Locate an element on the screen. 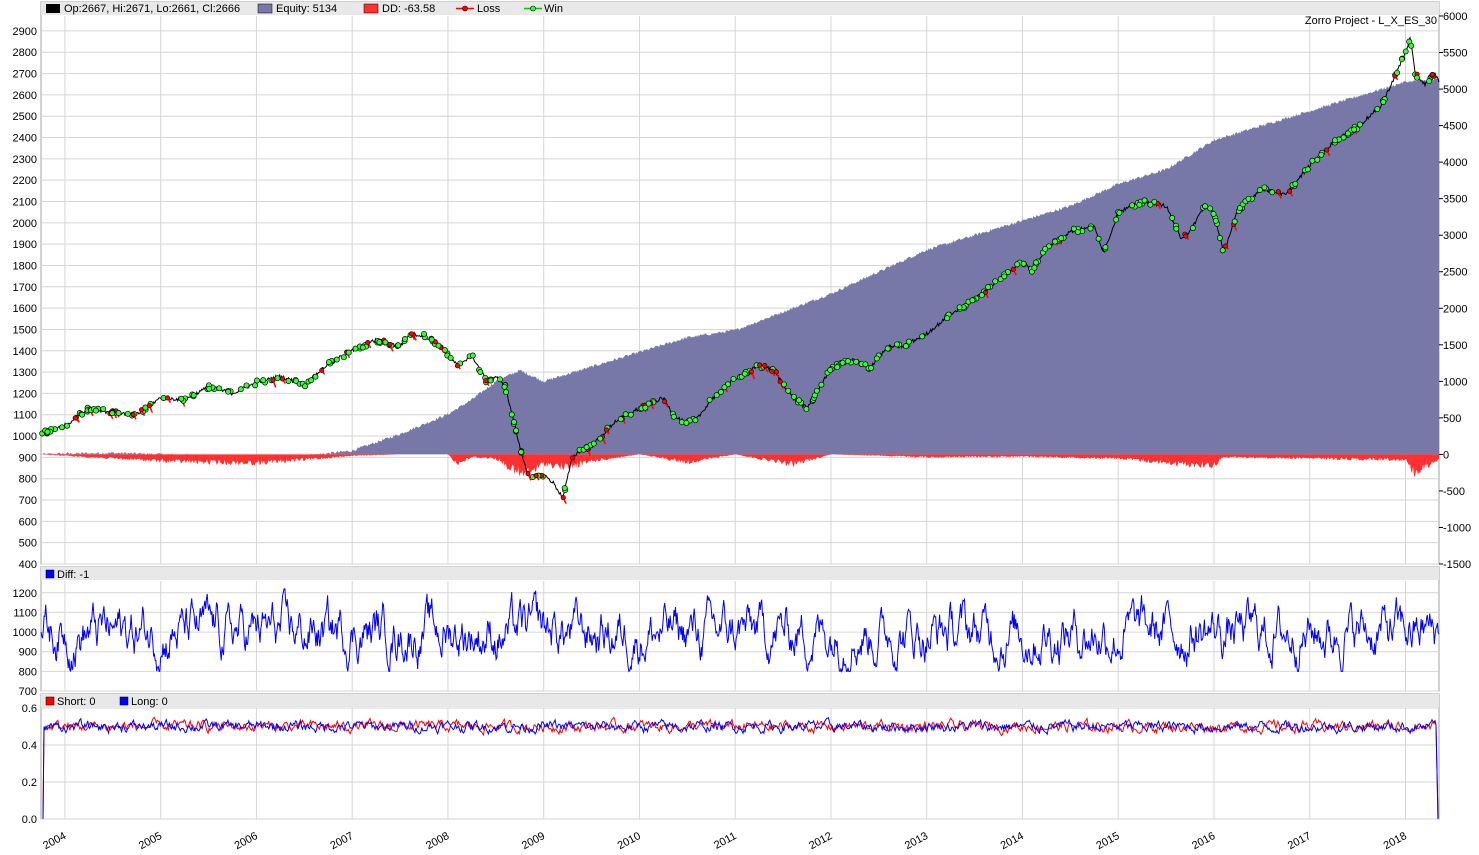  y-right-tick-6000: 6000 is located at coordinates (1455, 17).